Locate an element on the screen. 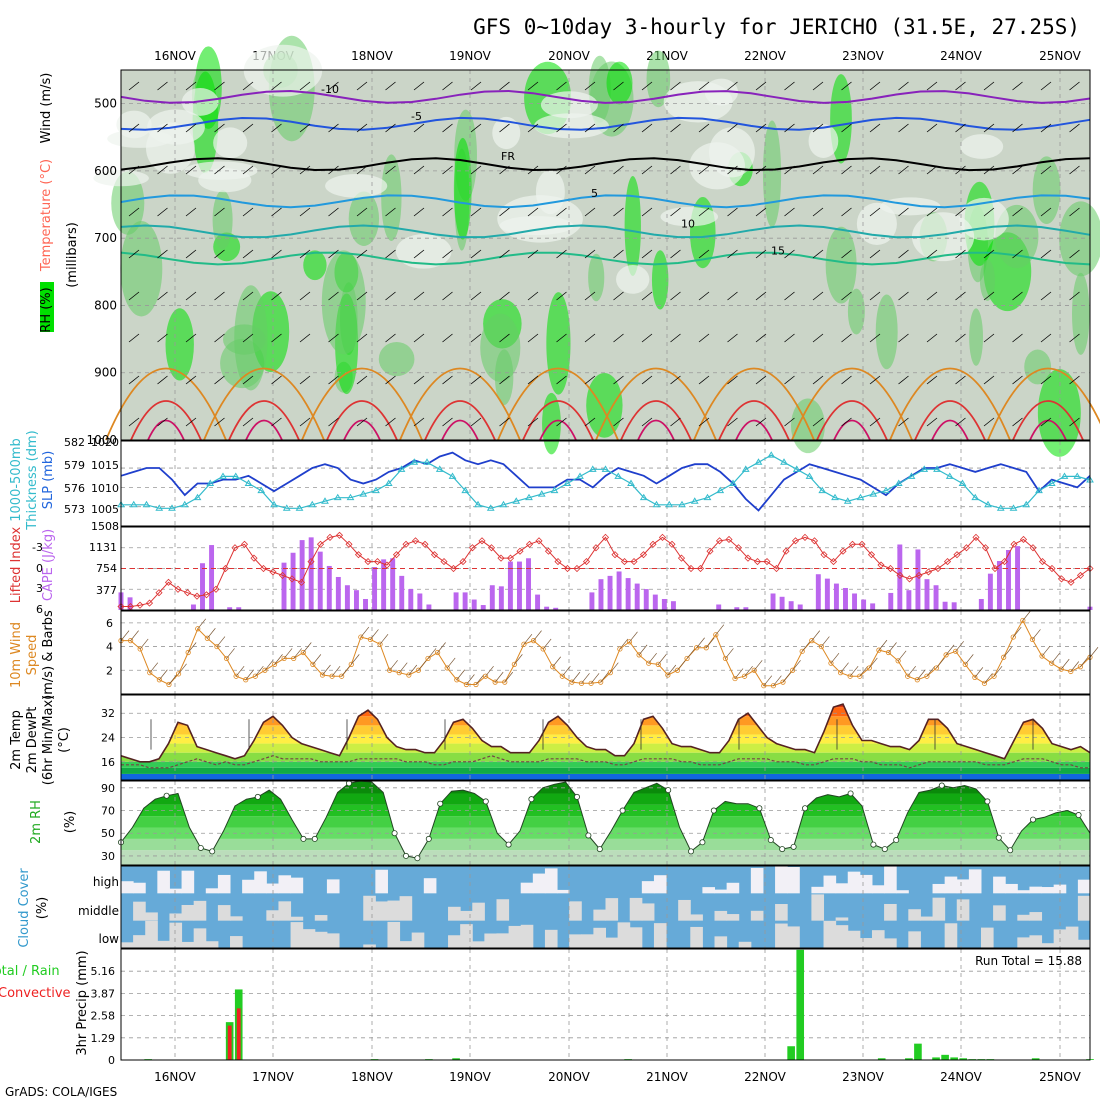  label-cloud-unit: (%) is located at coordinates (42, 908).